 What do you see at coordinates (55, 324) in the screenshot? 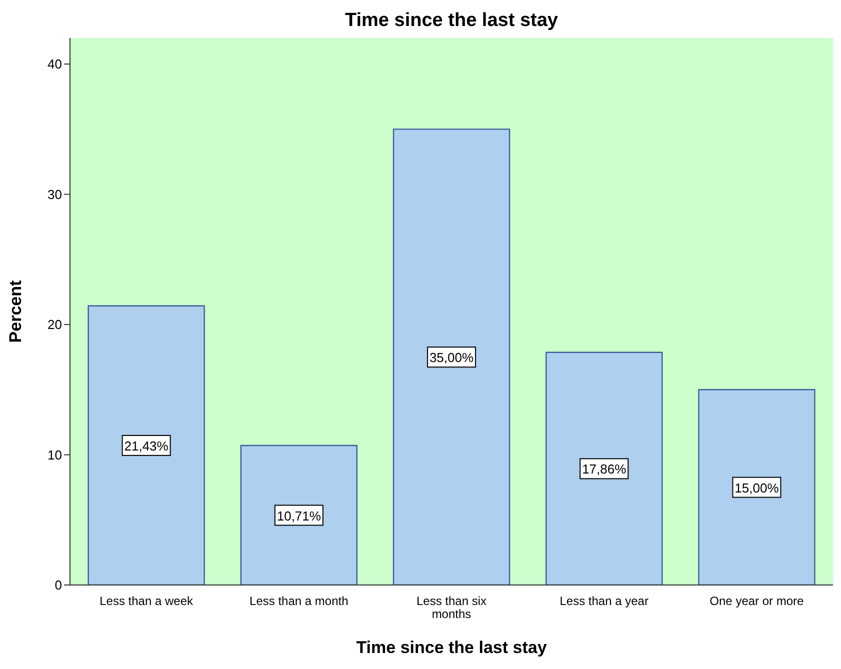
I see `y-tick-label: 20` at bounding box center [55, 324].